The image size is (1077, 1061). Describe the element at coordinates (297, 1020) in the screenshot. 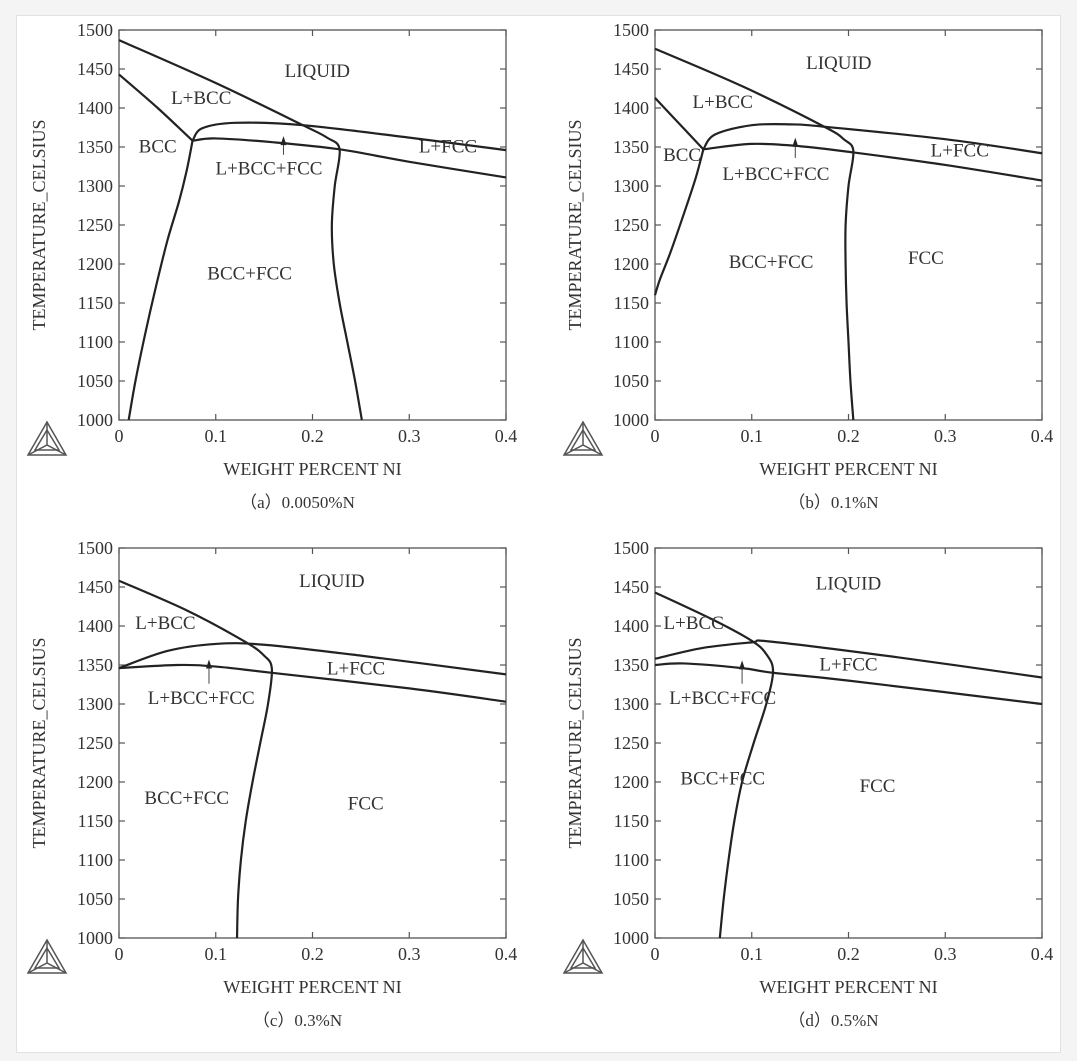

I see `panel-caption: （c）0.3%N` at that location.